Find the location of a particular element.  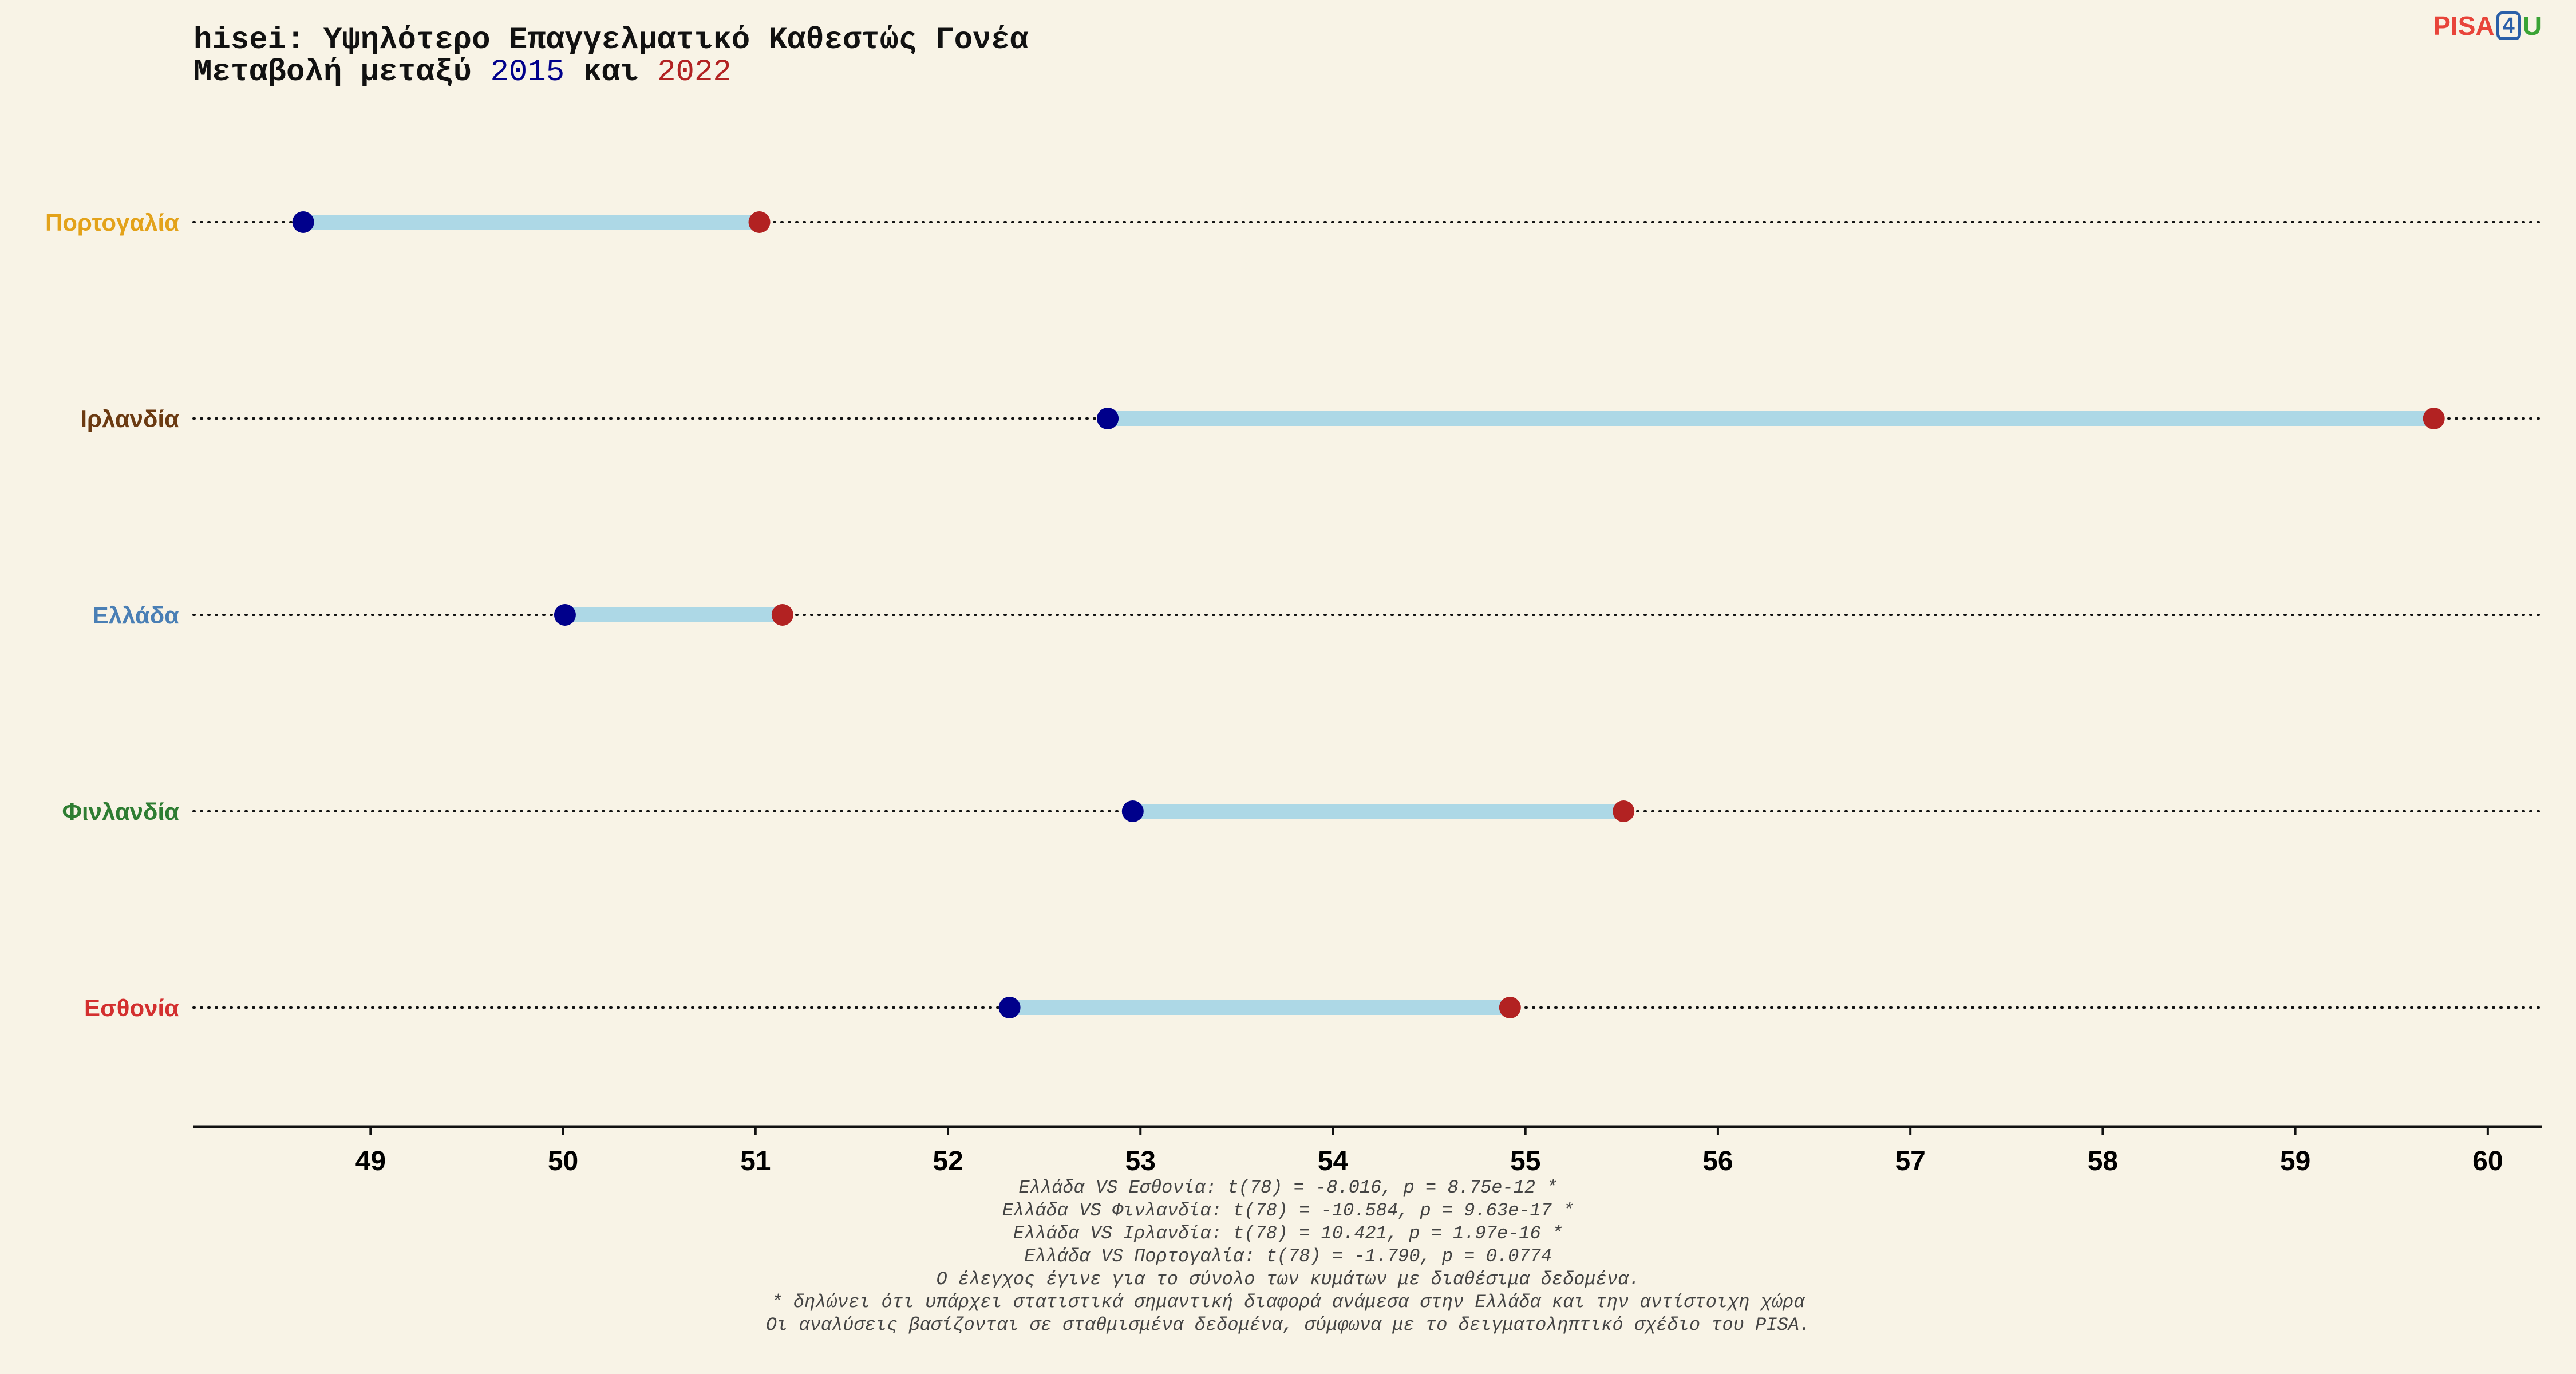

pisa4u-logo: PISA 4 U is located at coordinates (2487, 25).